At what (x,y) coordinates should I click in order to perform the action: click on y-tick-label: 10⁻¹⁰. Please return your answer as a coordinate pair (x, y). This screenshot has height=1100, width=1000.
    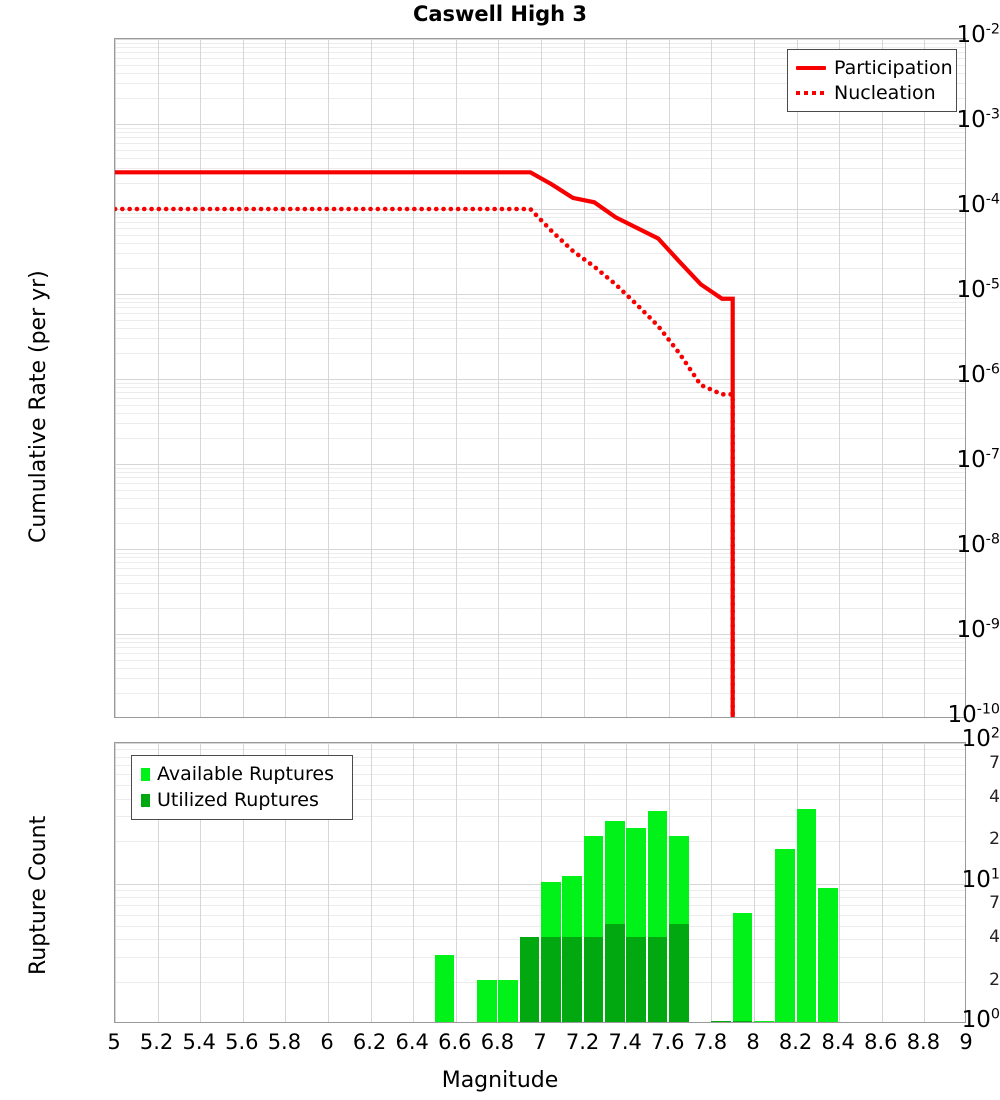
    Looking at the image, I should click on (973, 714).